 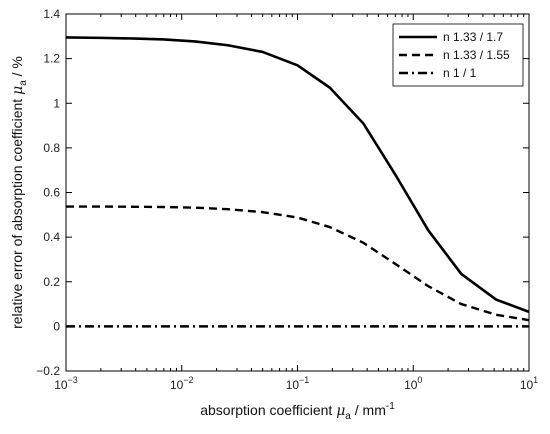 What do you see at coordinates (66, 383) in the screenshot?
I see `x-tick-label: 10⁻³` at bounding box center [66, 383].